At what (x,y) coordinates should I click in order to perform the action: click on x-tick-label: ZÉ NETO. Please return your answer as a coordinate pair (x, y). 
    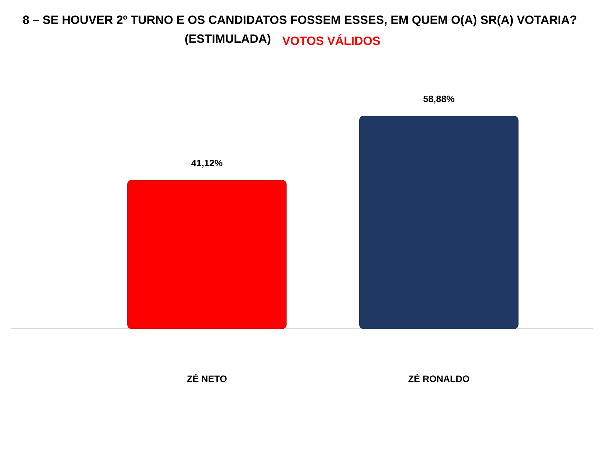
    Looking at the image, I should click on (207, 378).